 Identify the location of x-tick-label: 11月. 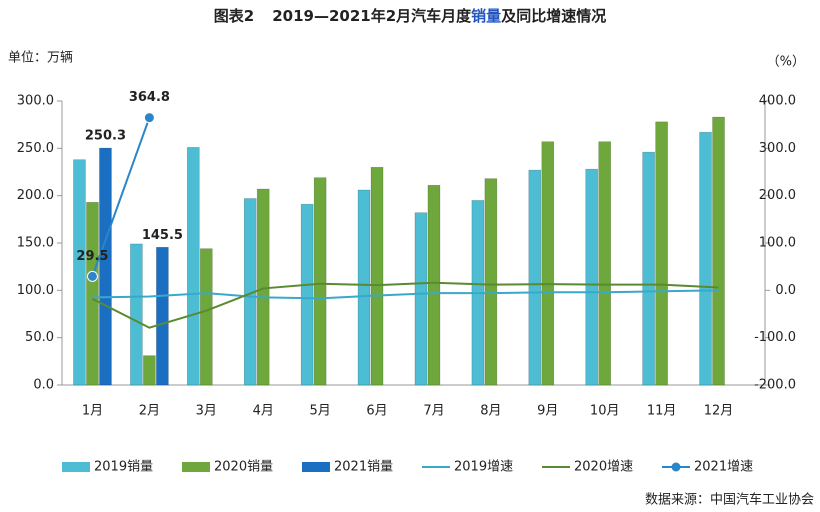
(662, 411).